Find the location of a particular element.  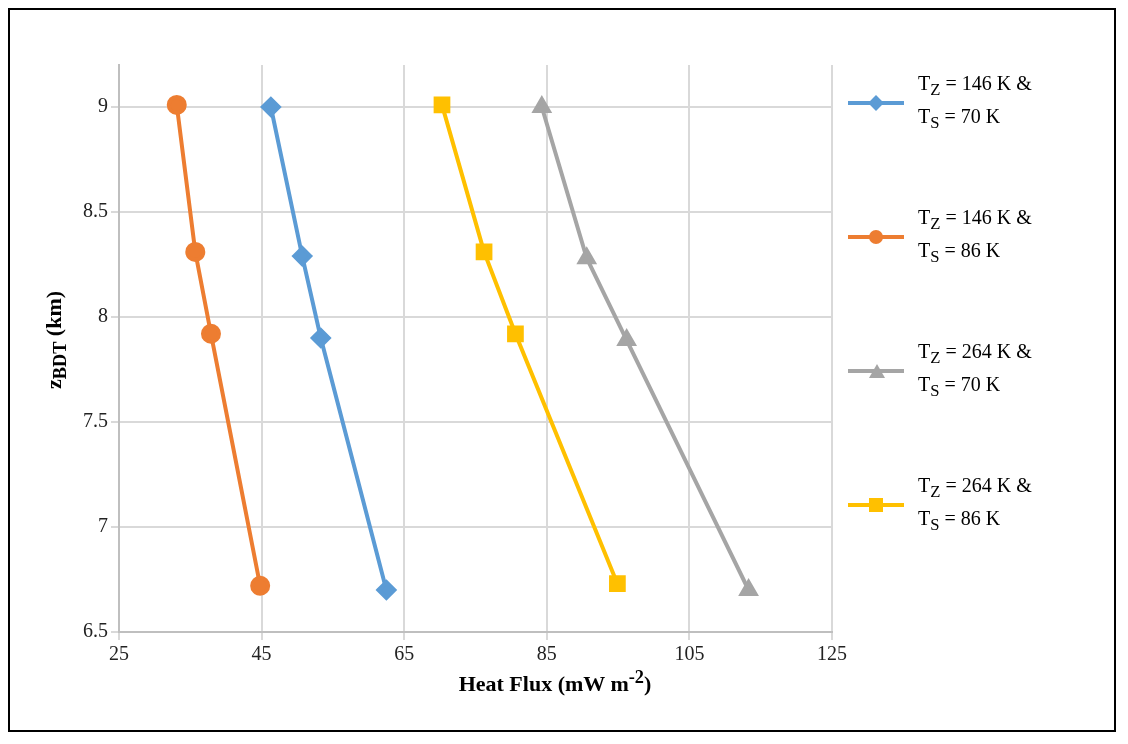

y-tick-label: 9 is located at coordinates (103, 105).